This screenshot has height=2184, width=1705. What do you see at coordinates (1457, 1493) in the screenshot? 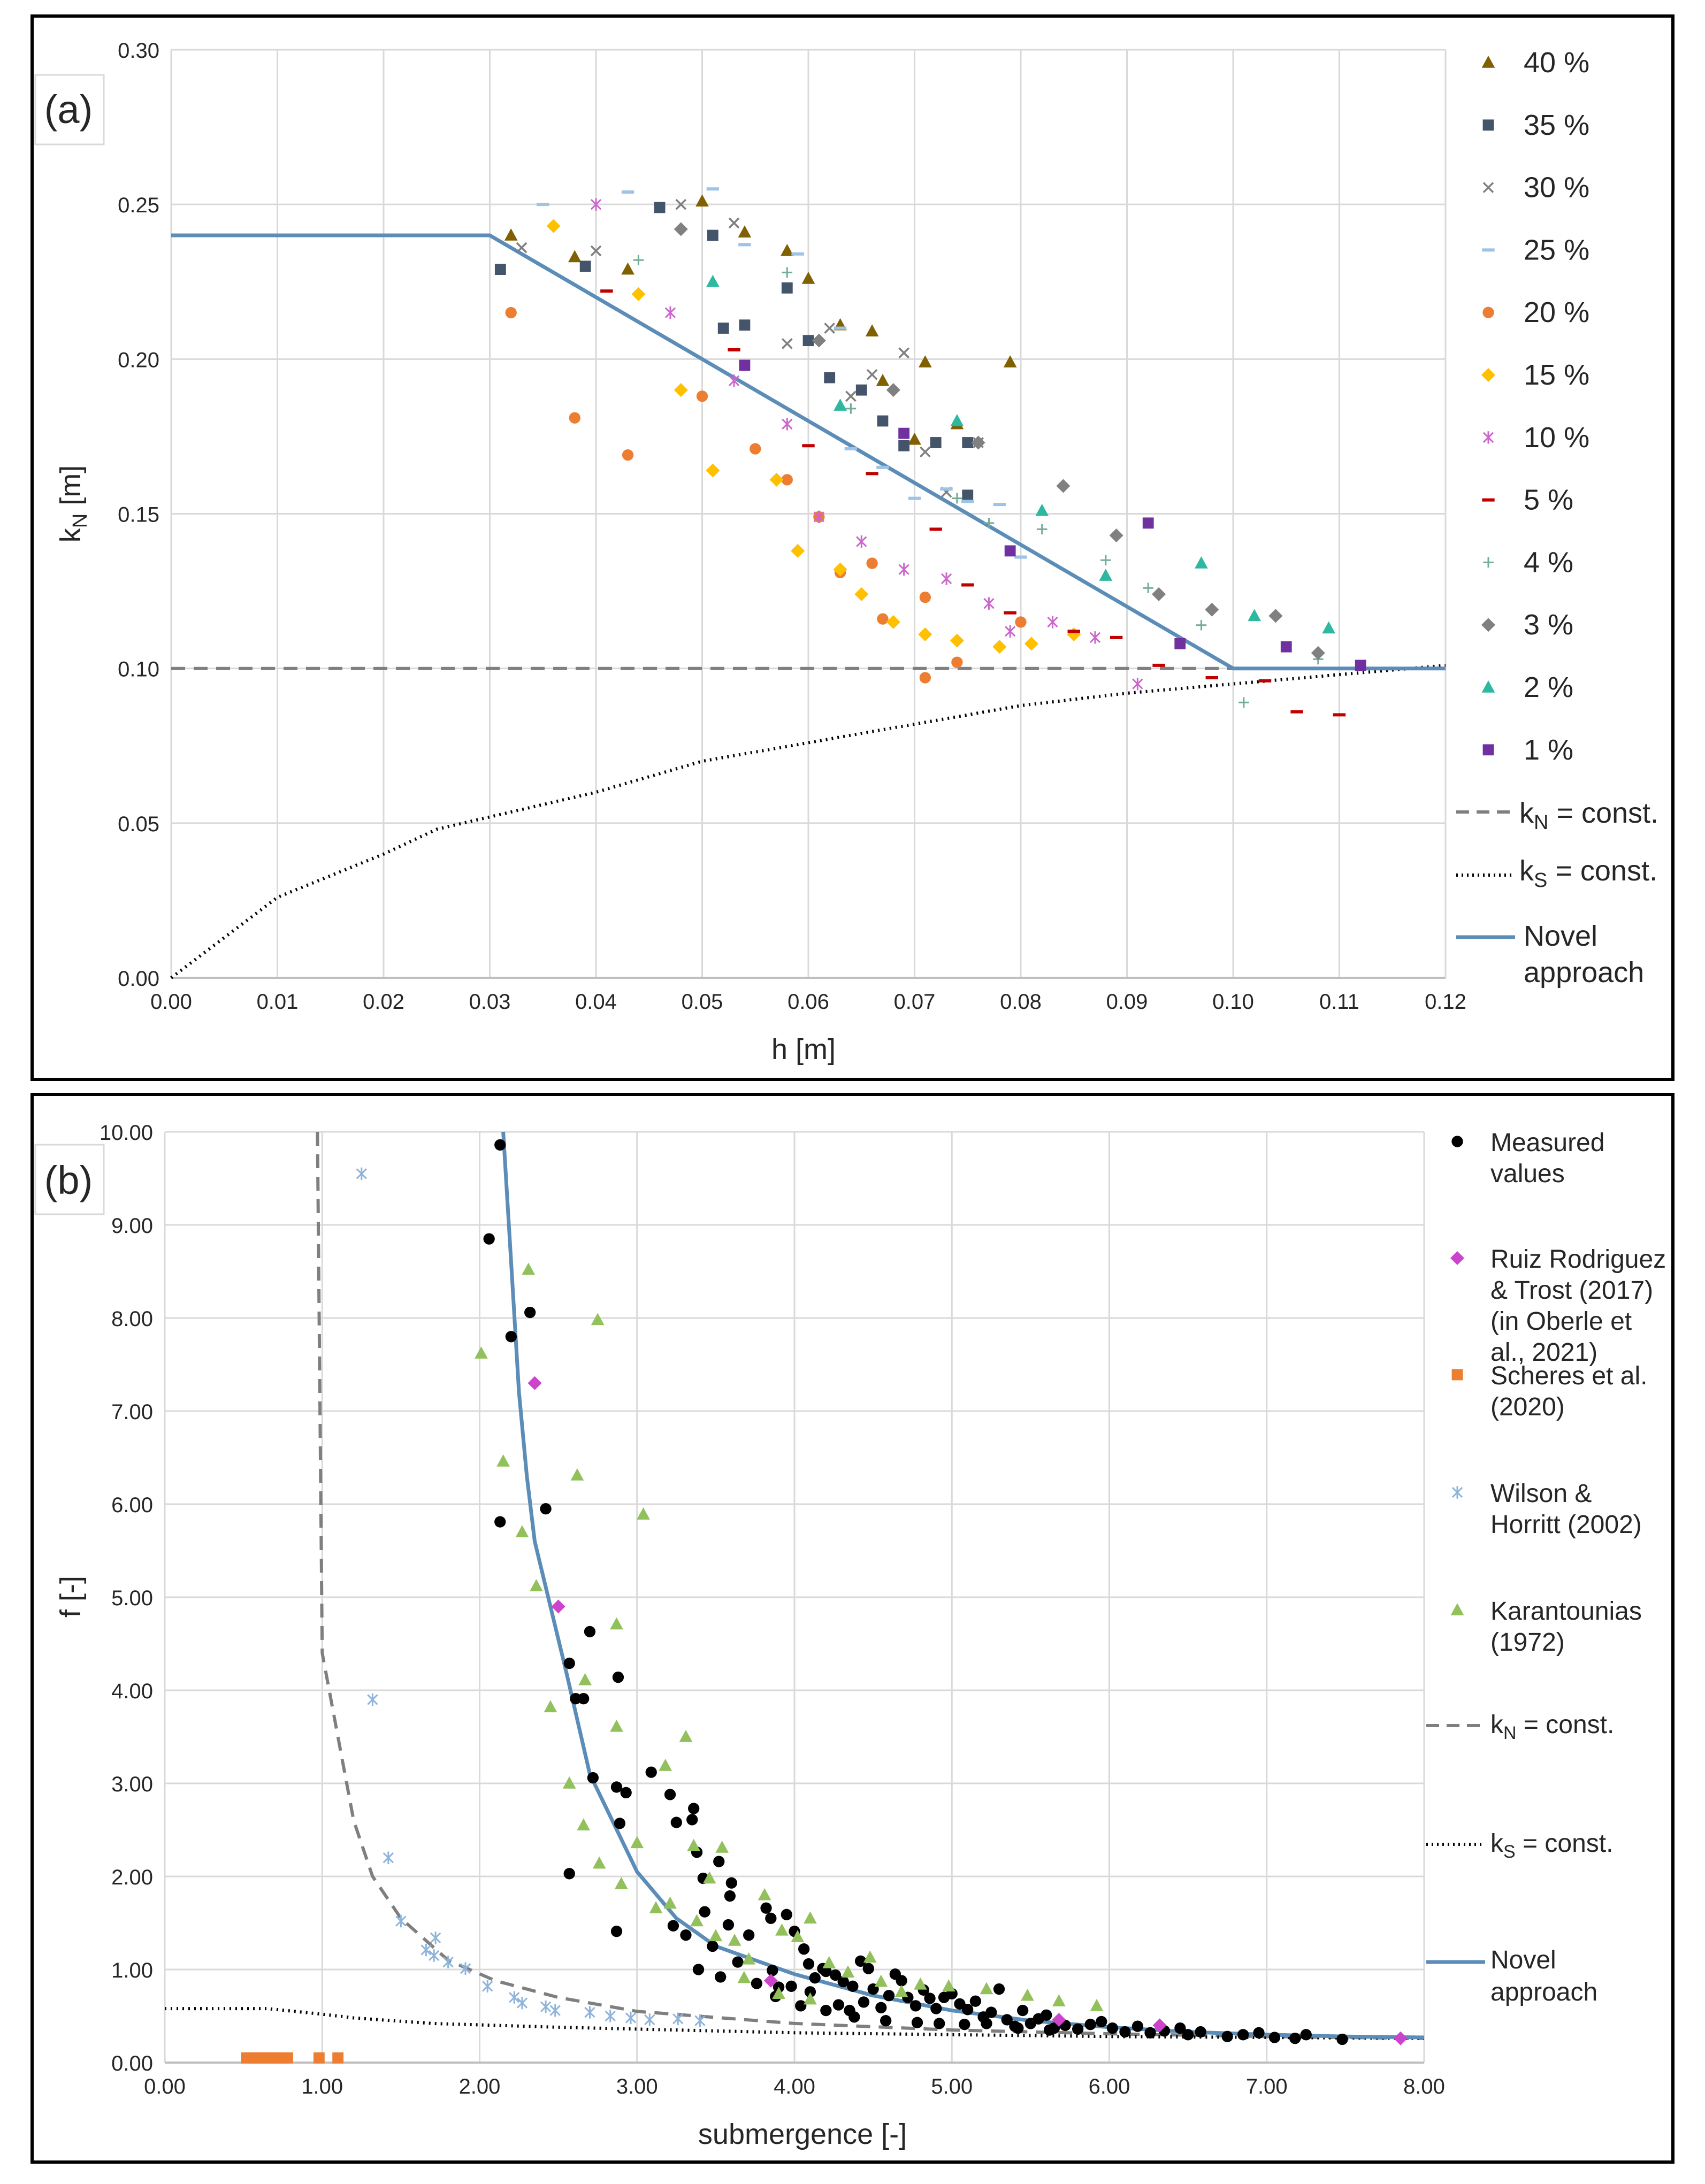
I see `b-legend-marker-wilson-horritt-2002` at bounding box center [1457, 1493].